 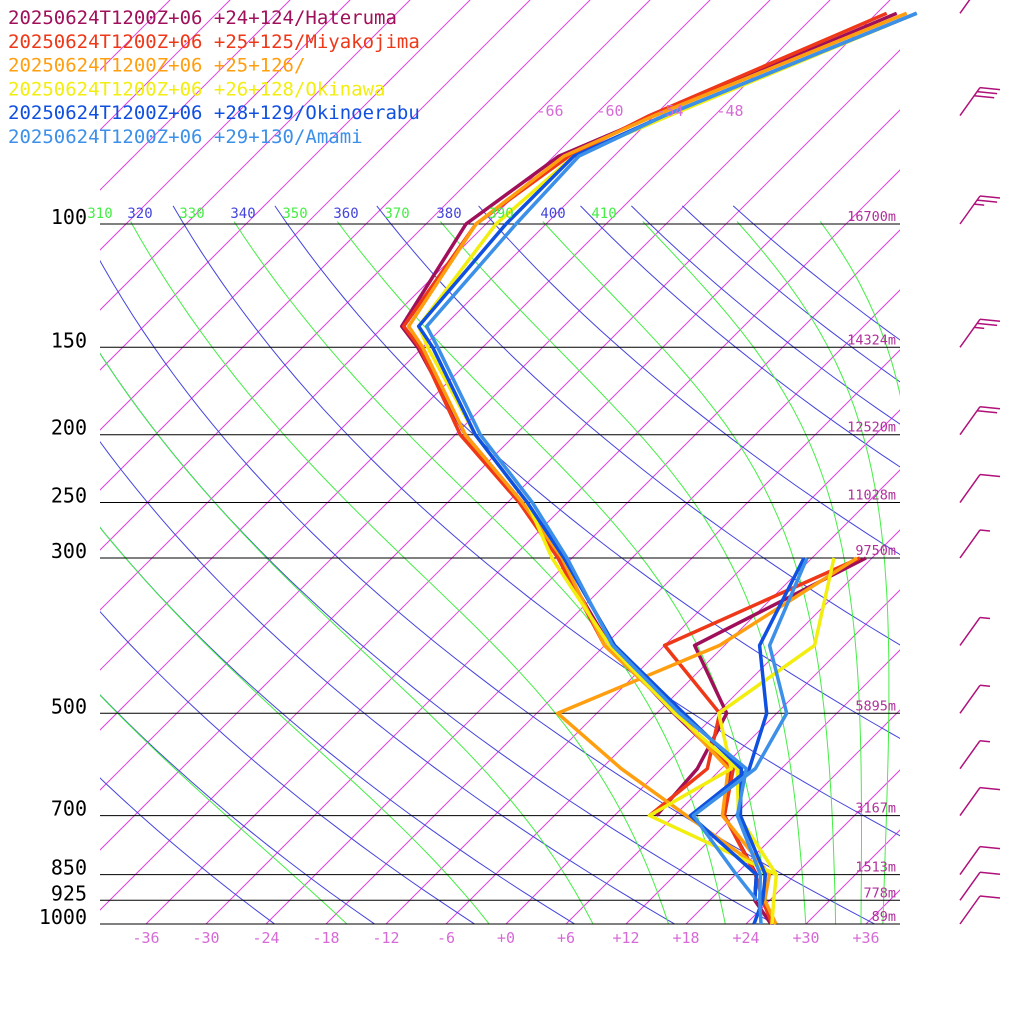 I want to click on theta-label: 380, so click(x=448, y=214).